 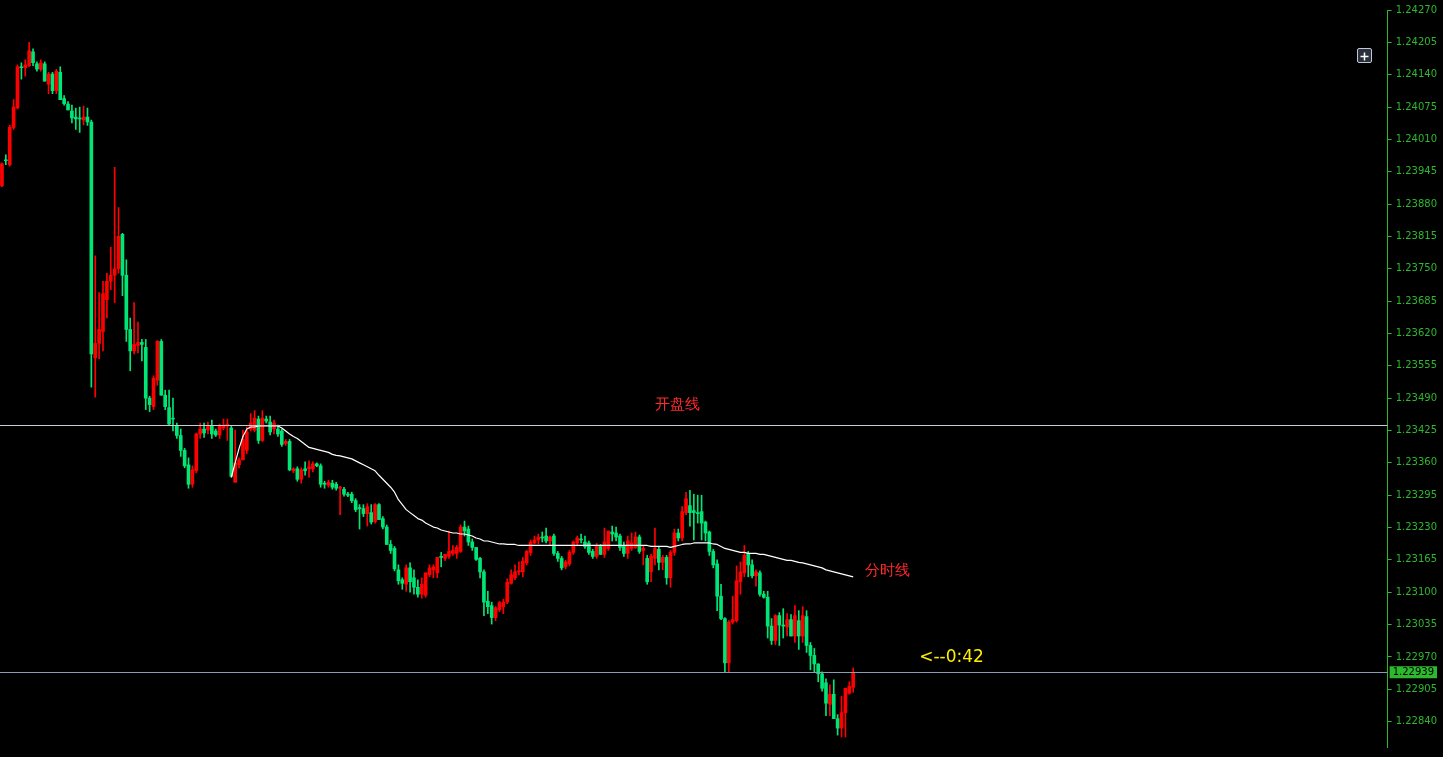 What do you see at coordinates (1416, 171) in the screenshot?
I see `y-tick-label: 1.23945` at bounding box center [1416, 171].